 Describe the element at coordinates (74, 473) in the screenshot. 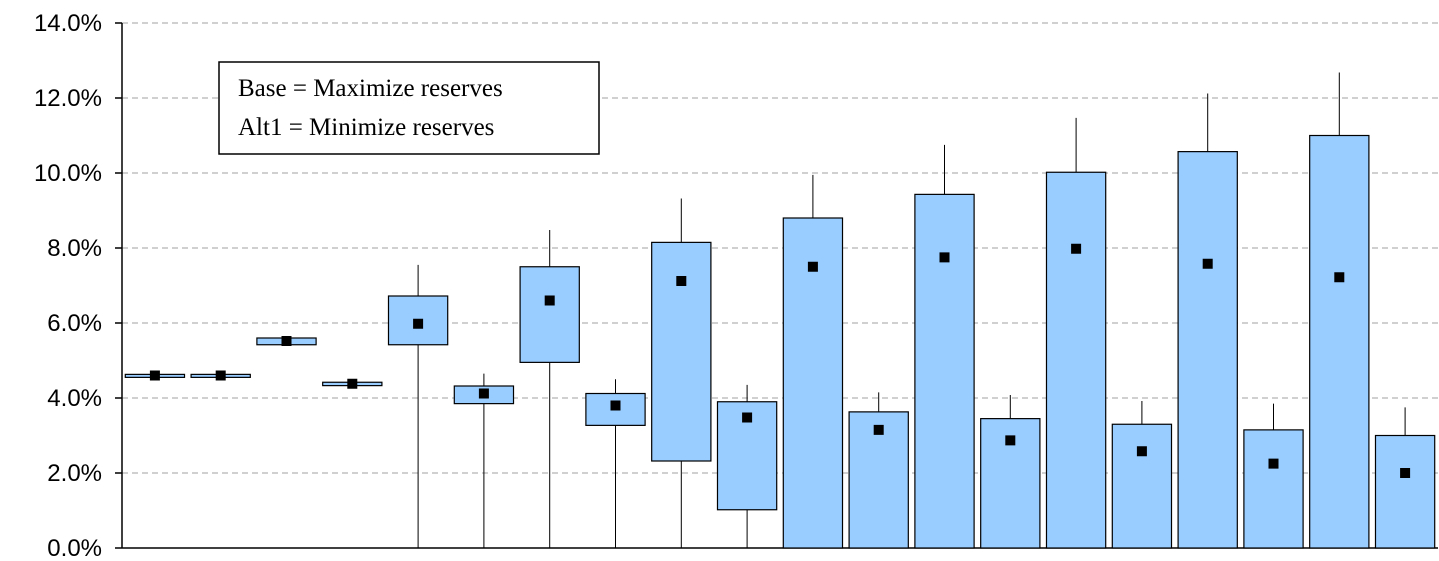

I see `y-tick-label: 2.0%` at that location.